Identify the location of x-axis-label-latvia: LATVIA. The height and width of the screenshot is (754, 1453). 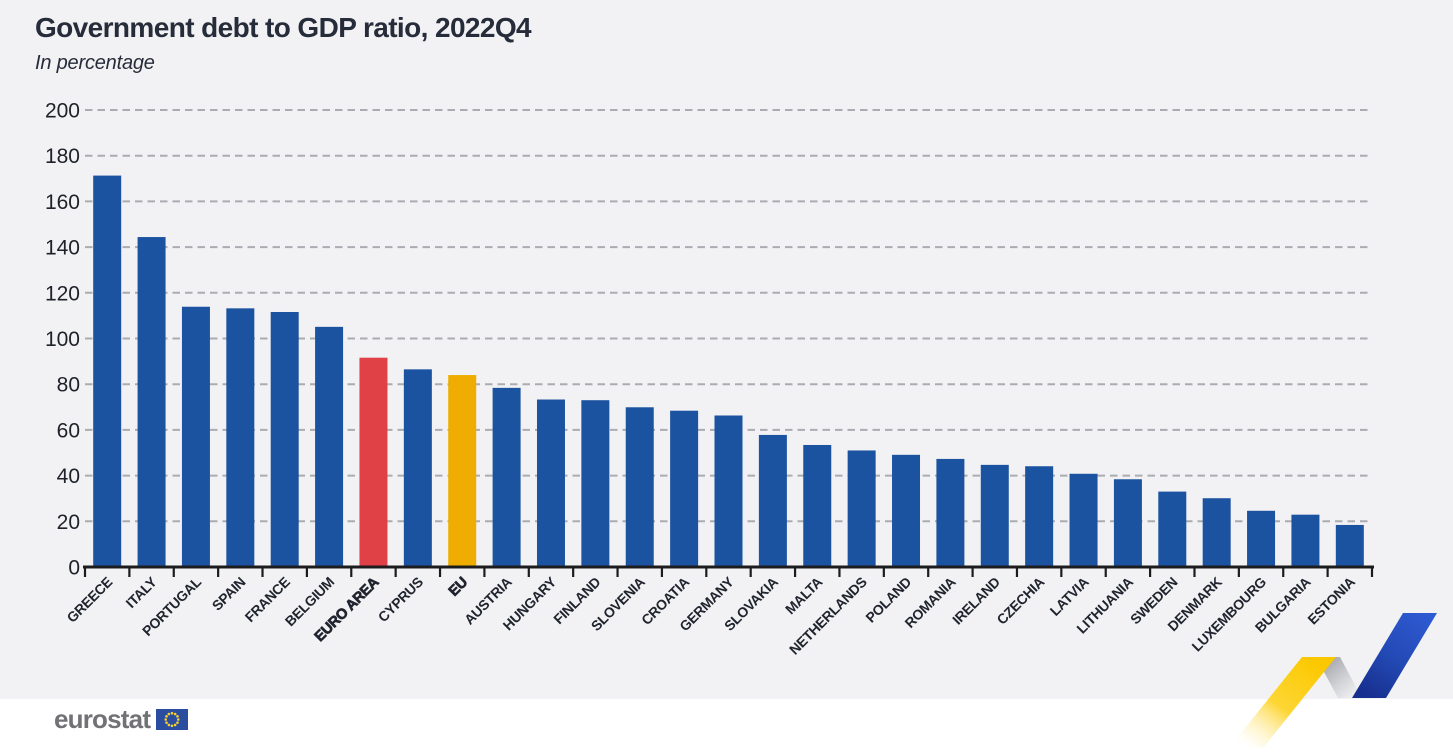
(1069, 596).